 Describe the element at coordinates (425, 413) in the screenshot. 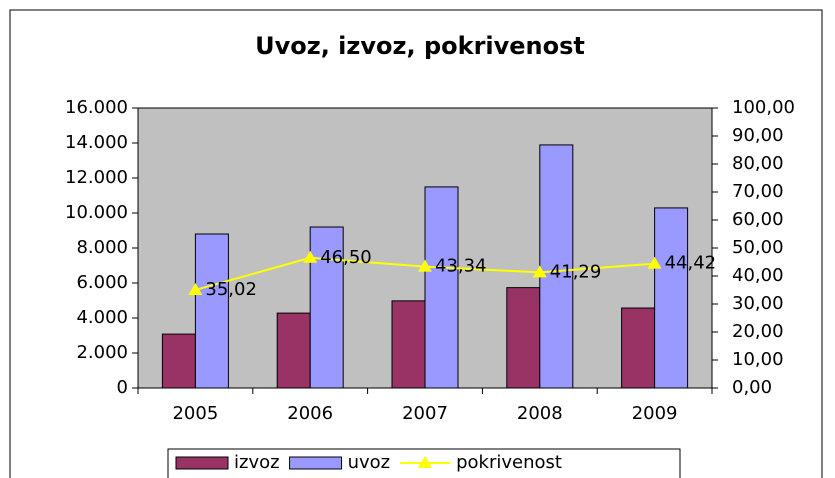

I see `x-tick-label: 2007` at that location.